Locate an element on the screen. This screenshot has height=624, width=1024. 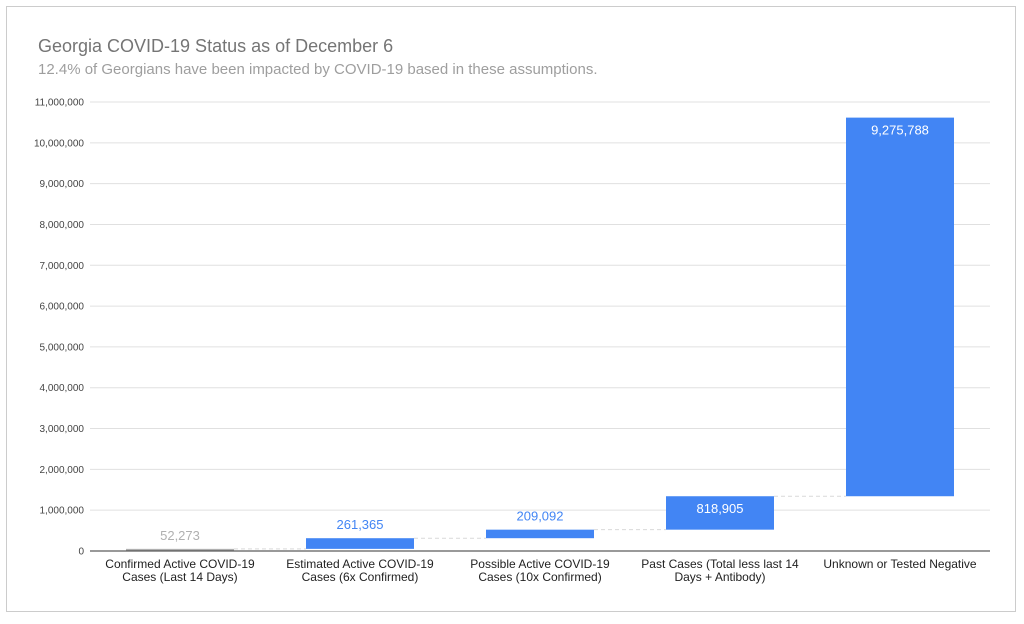
y-tick-label: 3,000,000 is located at coordinates (62, 429).